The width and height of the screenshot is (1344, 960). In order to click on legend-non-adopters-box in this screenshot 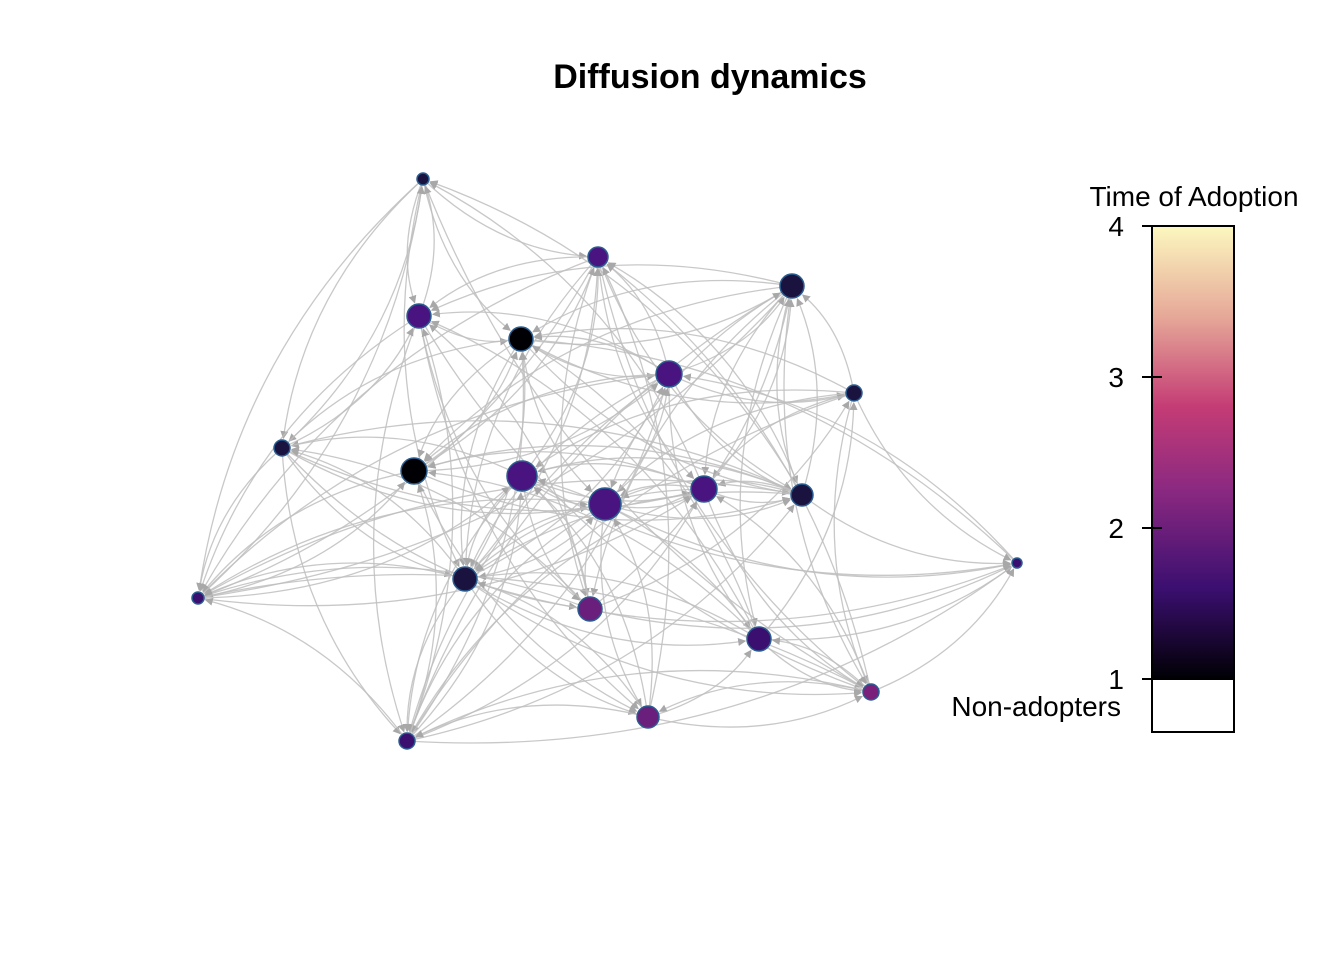, I will do `click(1193, 705)`.